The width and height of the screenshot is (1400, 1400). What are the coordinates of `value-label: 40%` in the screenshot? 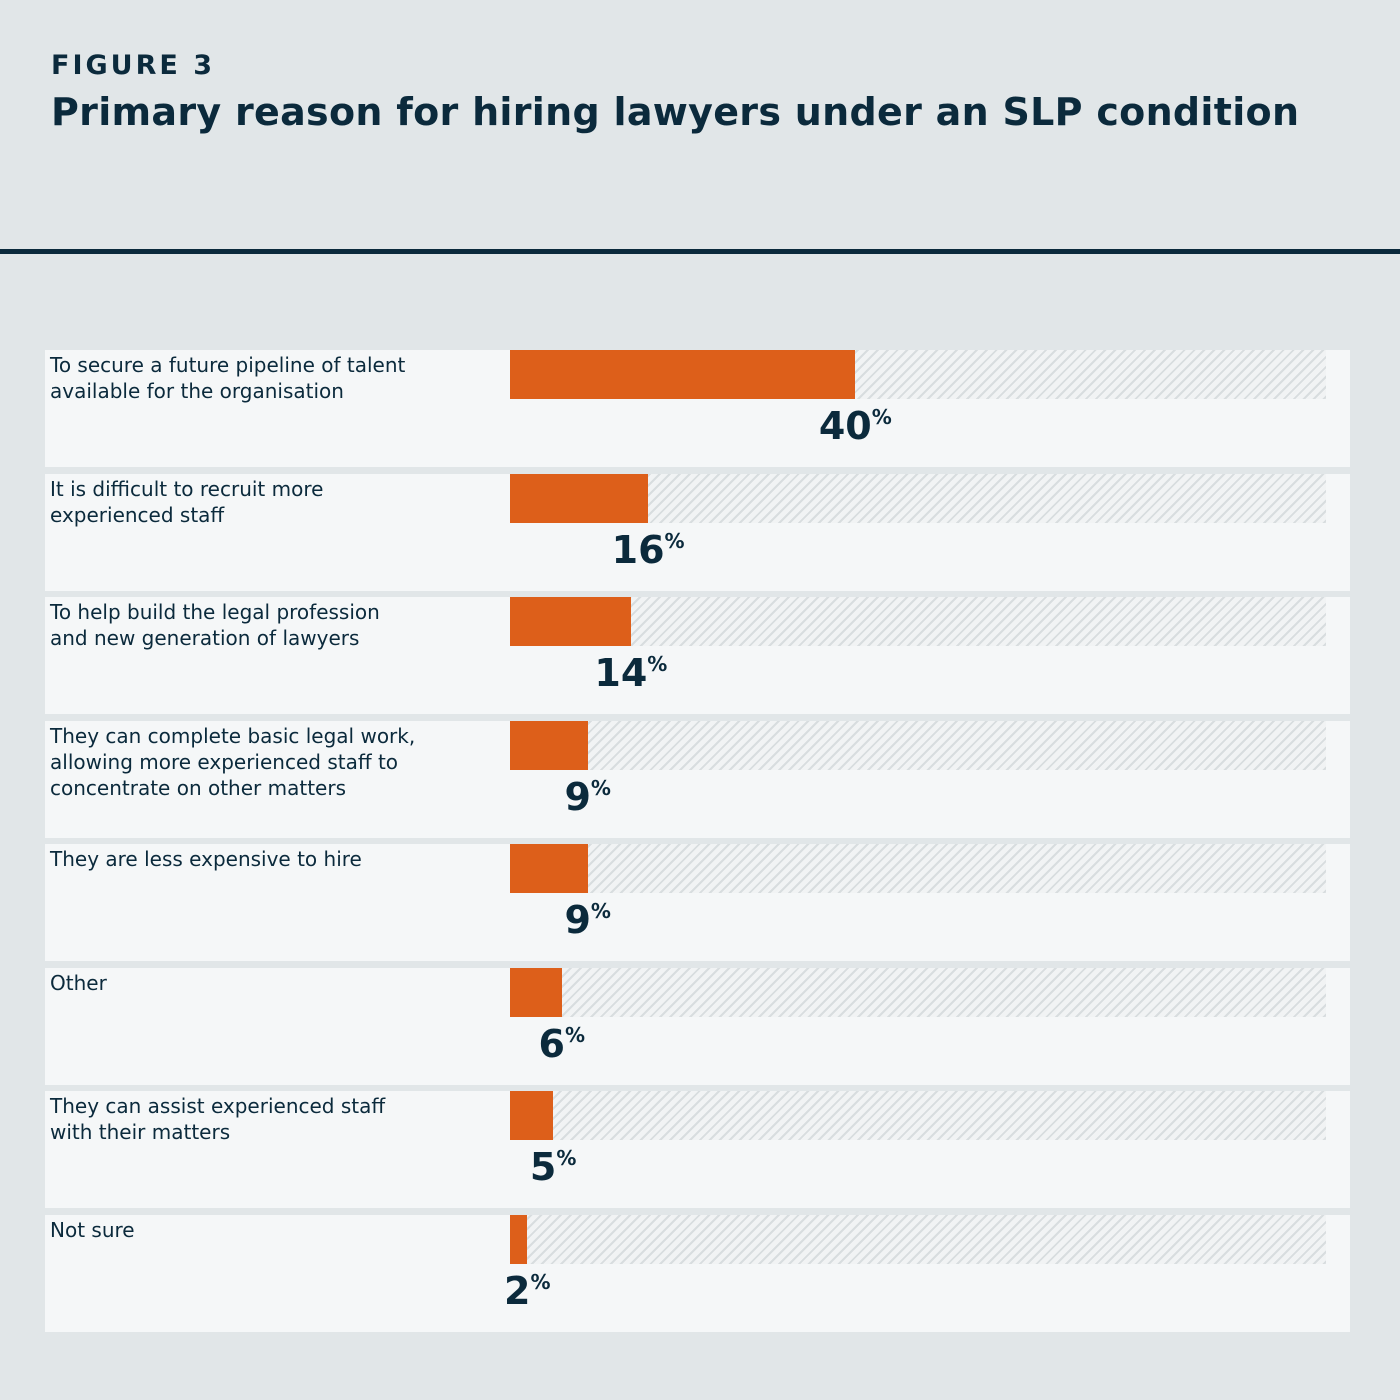 It's located at (855, 426).